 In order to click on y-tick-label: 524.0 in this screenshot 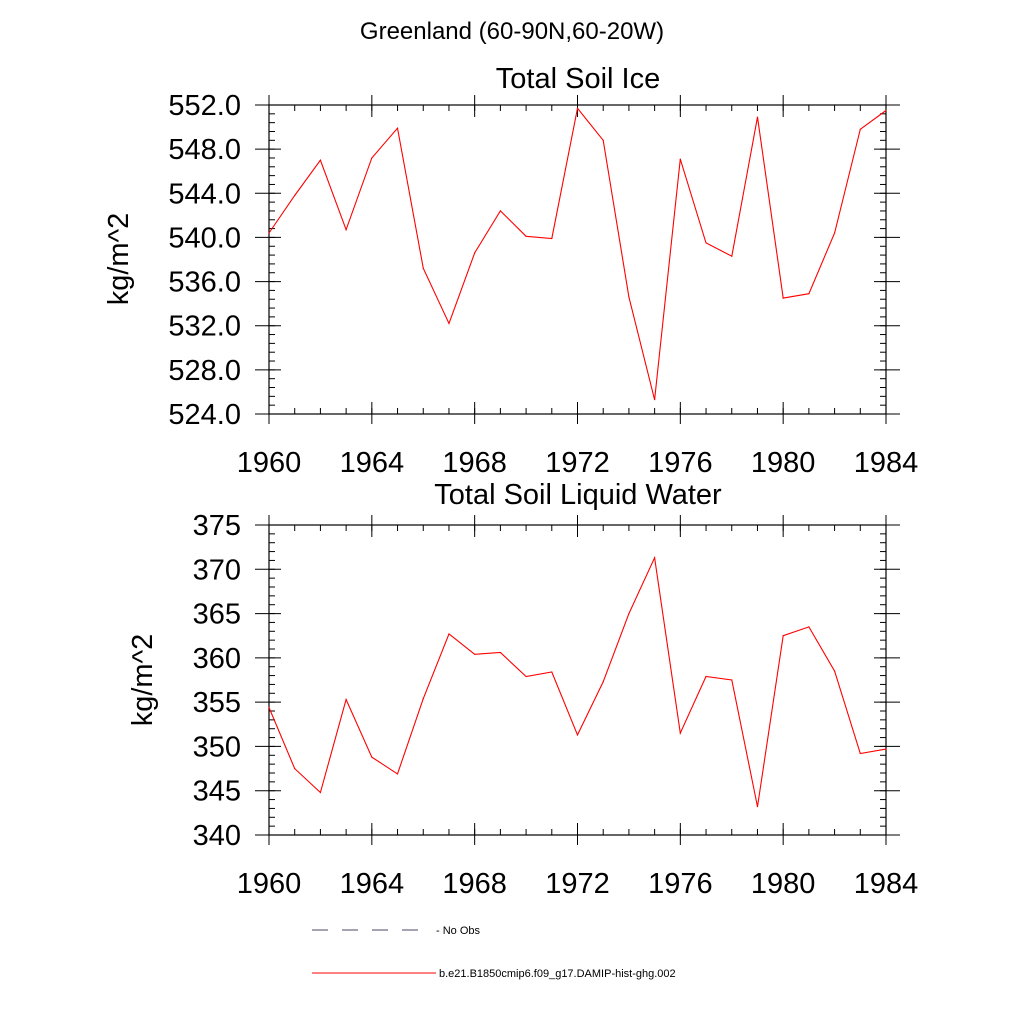, I will do `click(204, 415)`.